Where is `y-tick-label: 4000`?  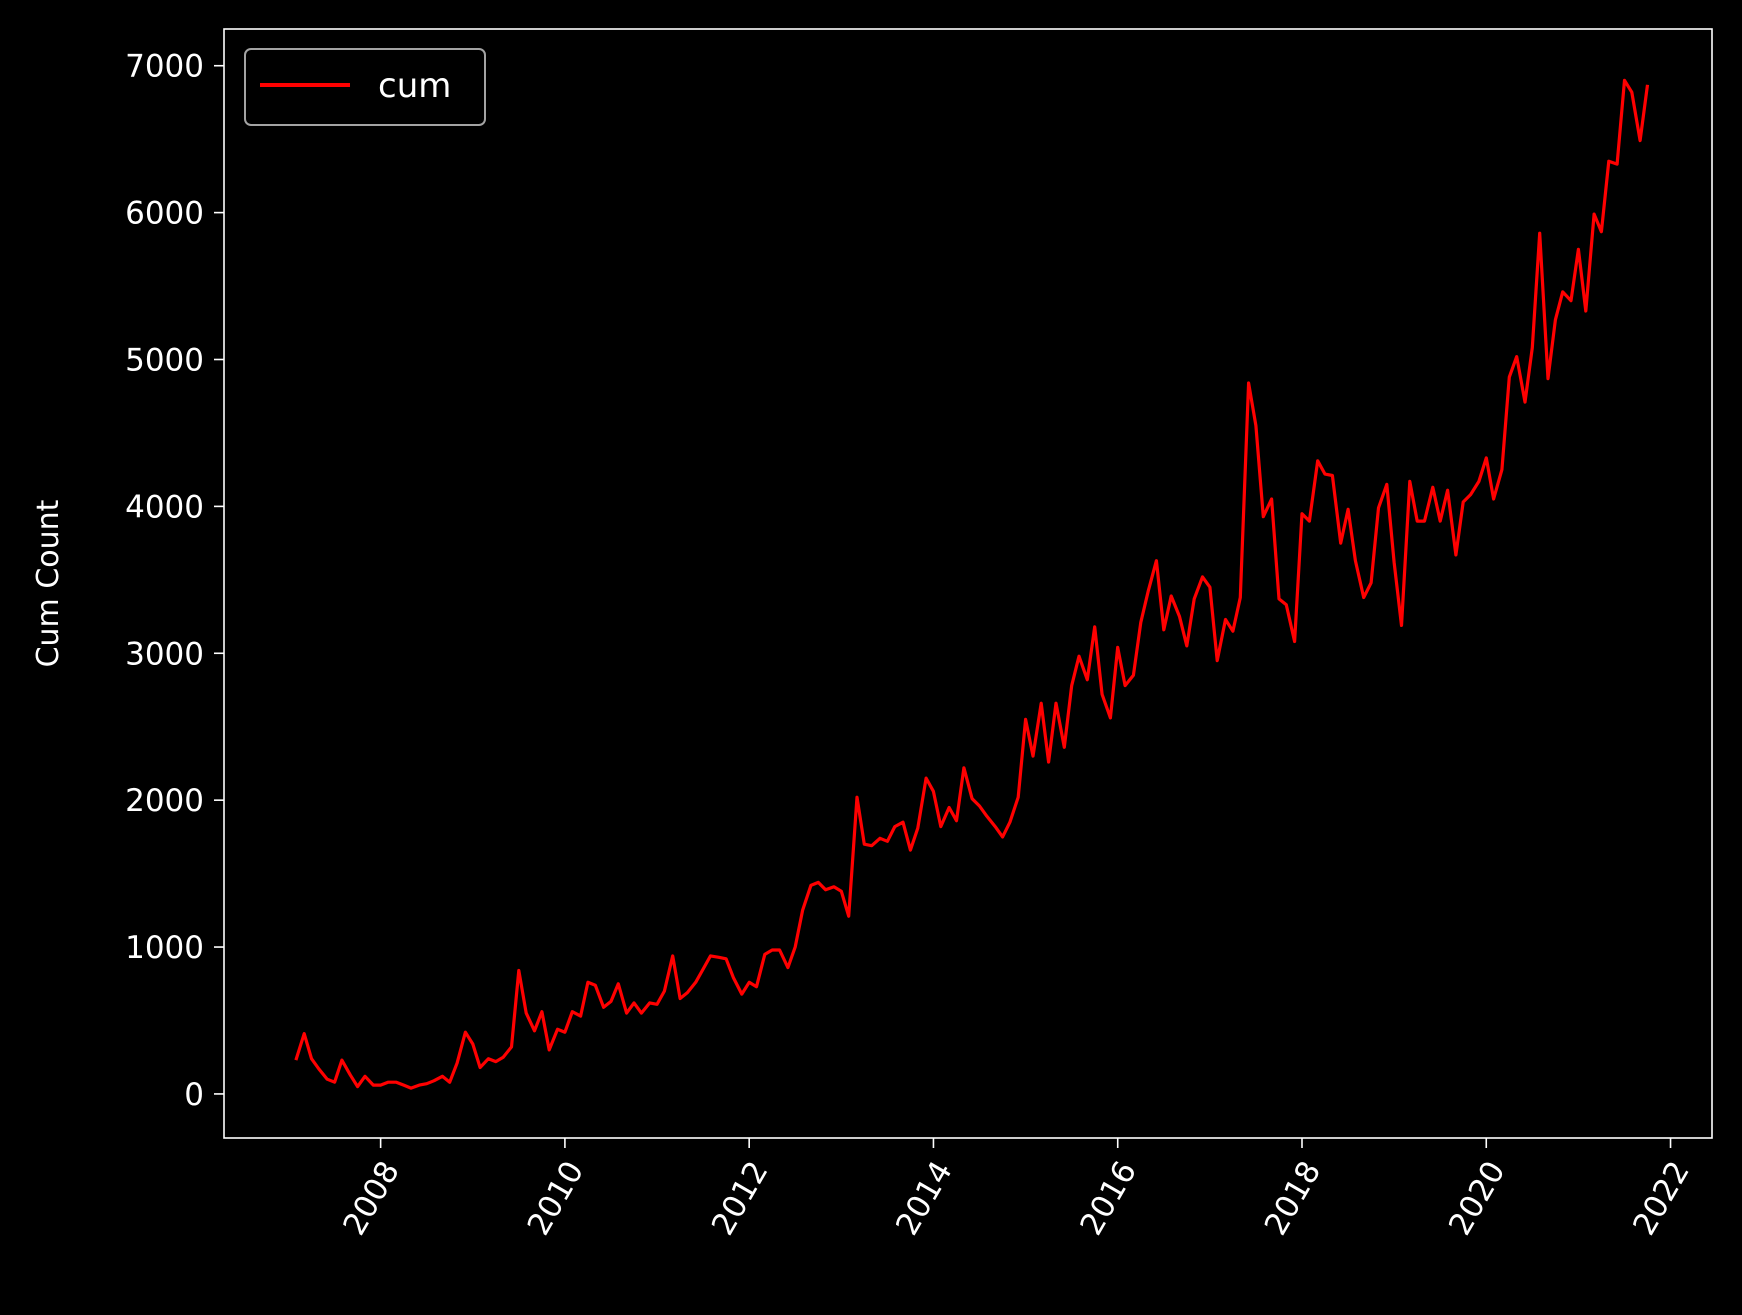
y-tick-label: 4000 is located at coordinates (164, 507).